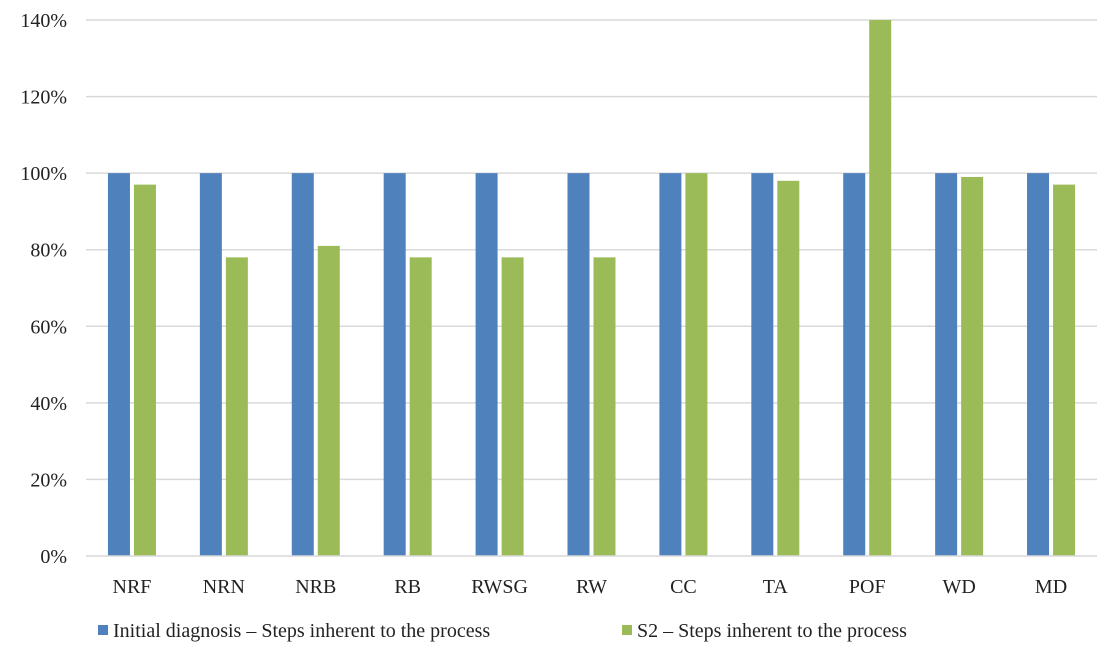 The height and width of the screenshot is (652, 1110). I want to click on bar-series-1-rw, so click(578, 364).